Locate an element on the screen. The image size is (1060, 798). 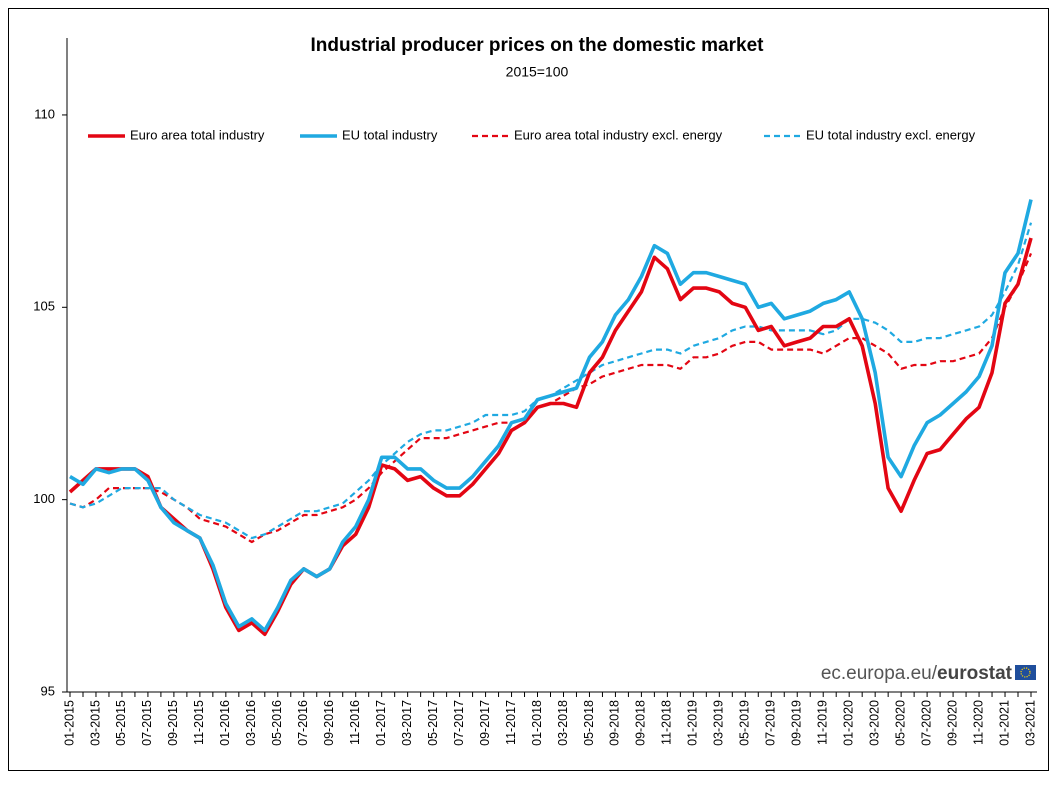
x-tick-label: 03-2016 is located at coordinates (251, 723).